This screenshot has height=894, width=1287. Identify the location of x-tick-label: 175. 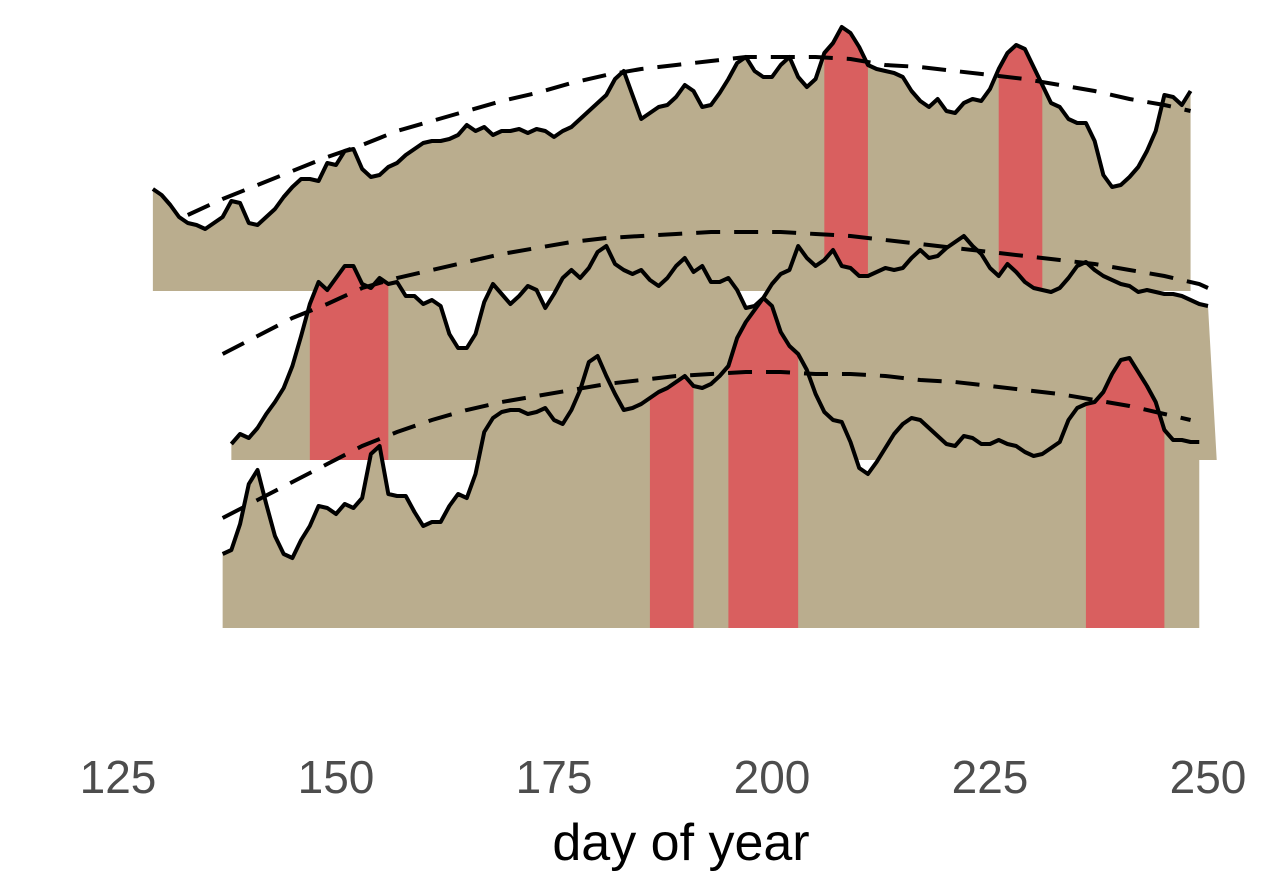
(554, 777).